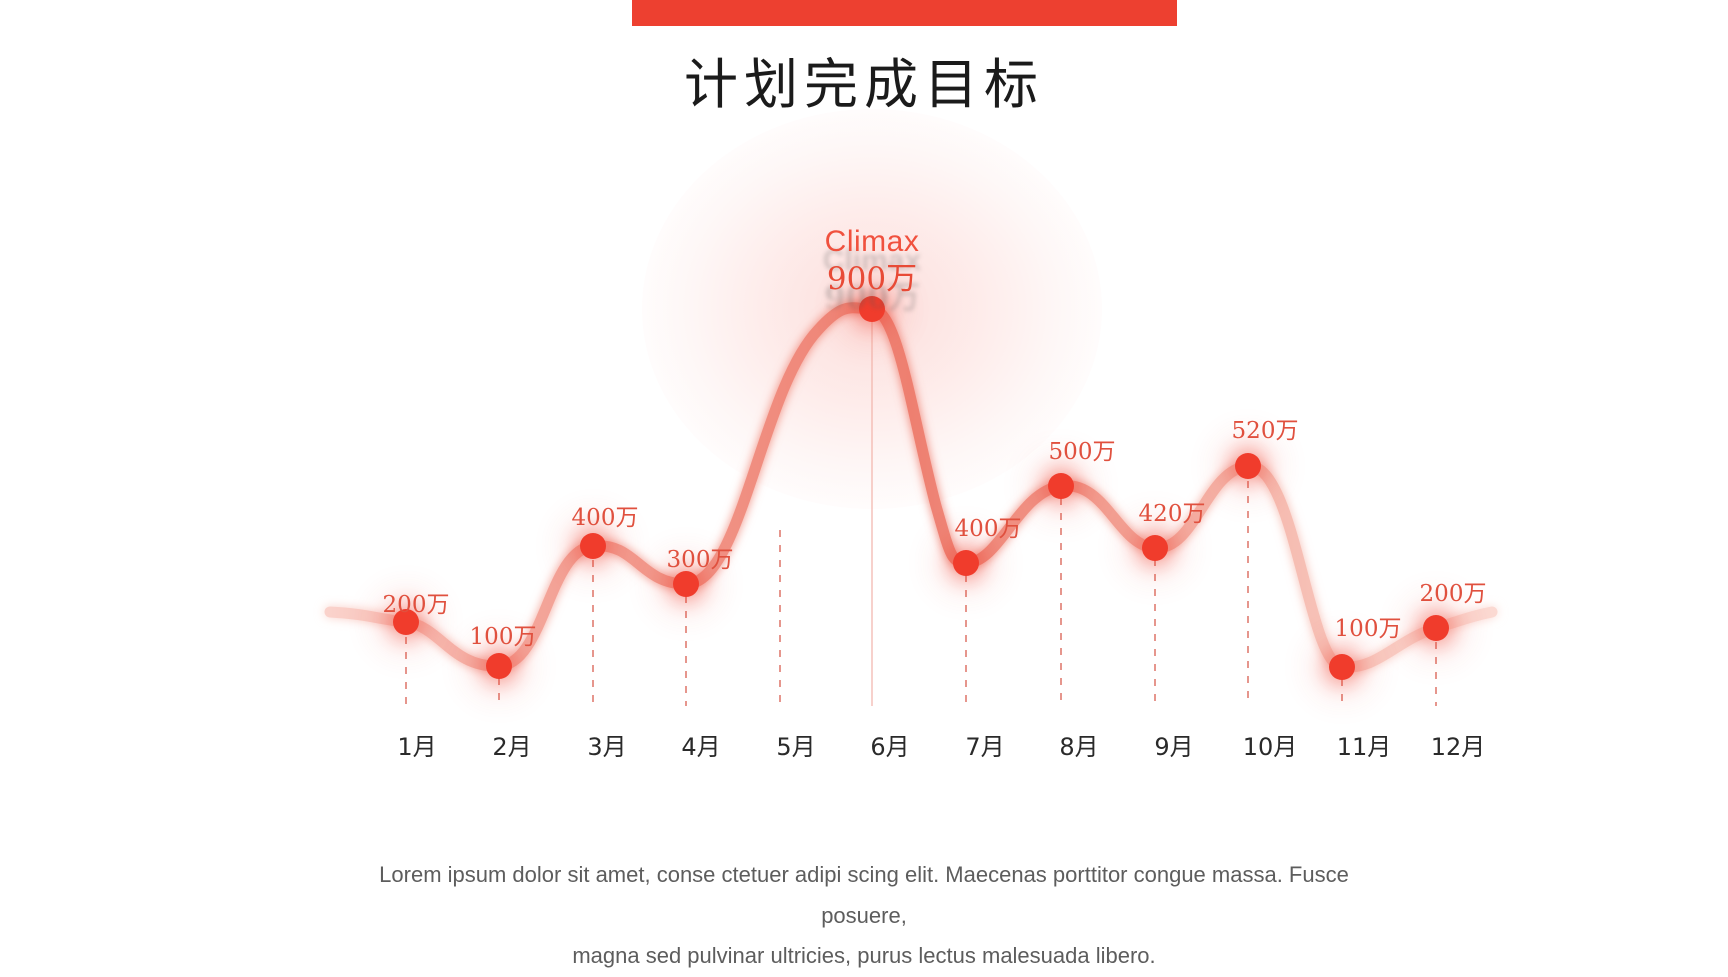 The image size is (1728, 977). What do you see at coordinates (1172, 514) in the screenshot?
I see `value-label-9: 420万` at bounding box center [1172, 514].